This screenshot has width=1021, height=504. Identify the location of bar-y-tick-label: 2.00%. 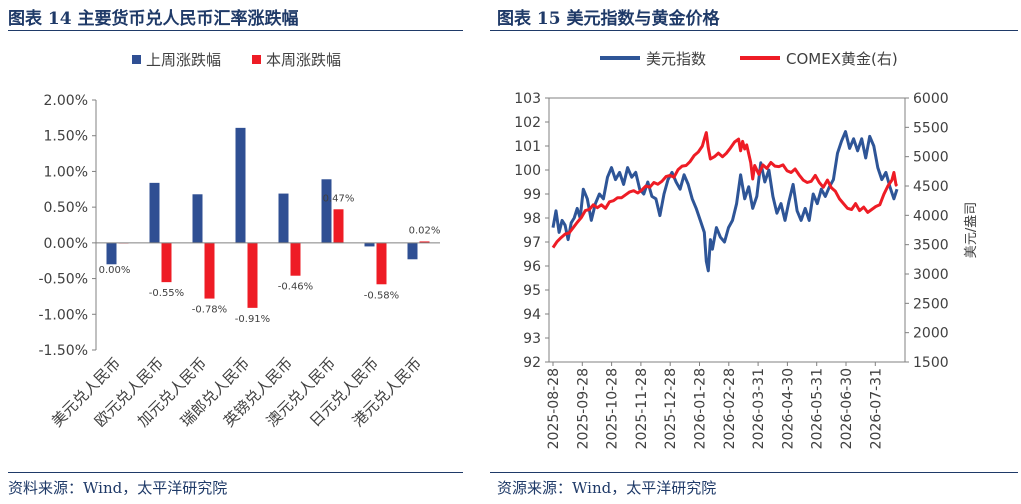
(66, 101).